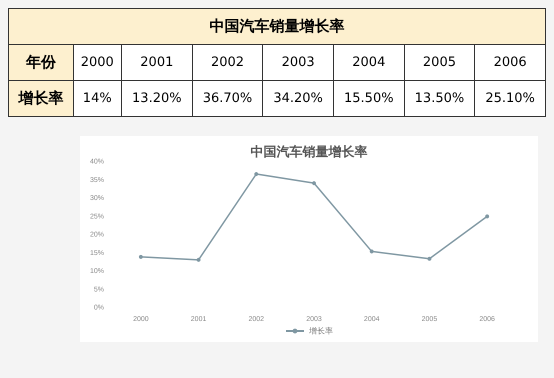  Describe the element at coordinates (510, 62) in the screenshot. I see `category-label: 2006` at that location.